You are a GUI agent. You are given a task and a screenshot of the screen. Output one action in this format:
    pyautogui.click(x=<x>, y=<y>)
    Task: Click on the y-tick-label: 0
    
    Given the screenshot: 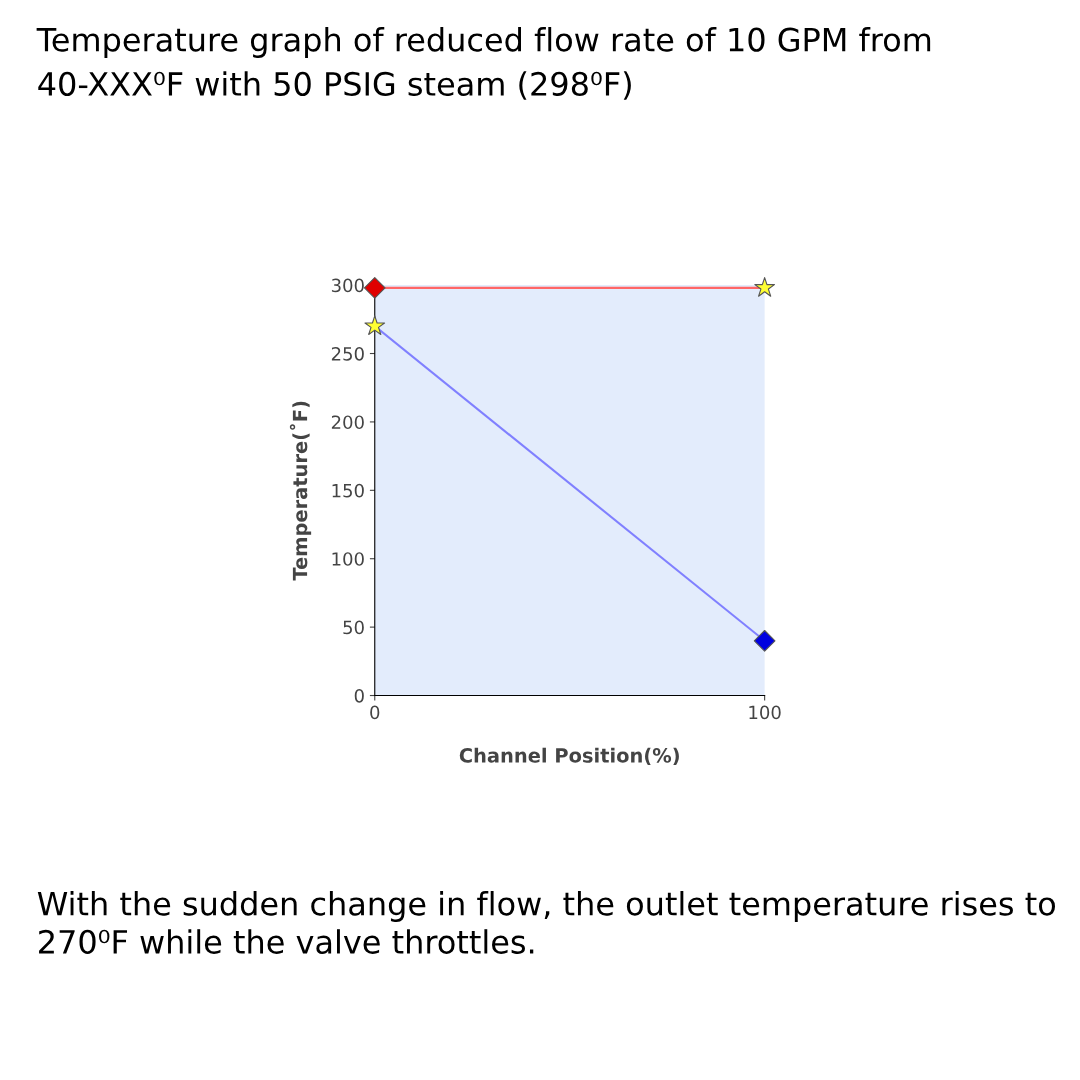 What is the action you would take?
    pyautogui.click(x=359, y=695)
    